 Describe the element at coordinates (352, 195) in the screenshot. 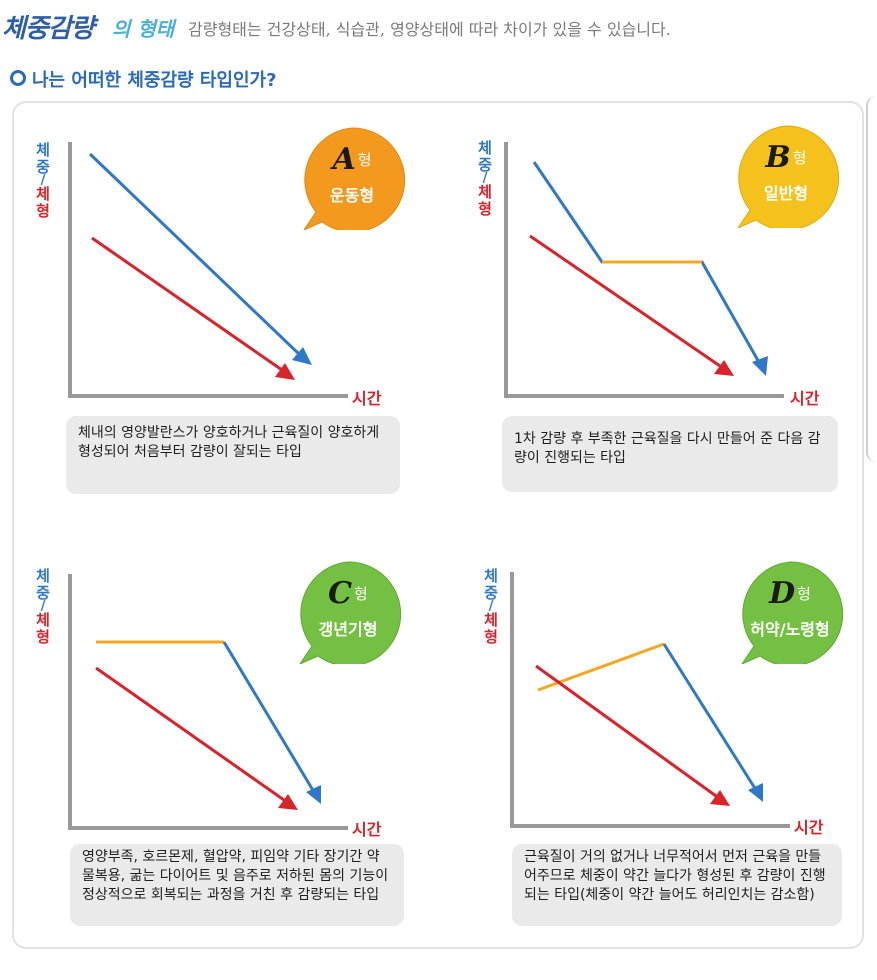

I see `type-name: 운동형` at that location.